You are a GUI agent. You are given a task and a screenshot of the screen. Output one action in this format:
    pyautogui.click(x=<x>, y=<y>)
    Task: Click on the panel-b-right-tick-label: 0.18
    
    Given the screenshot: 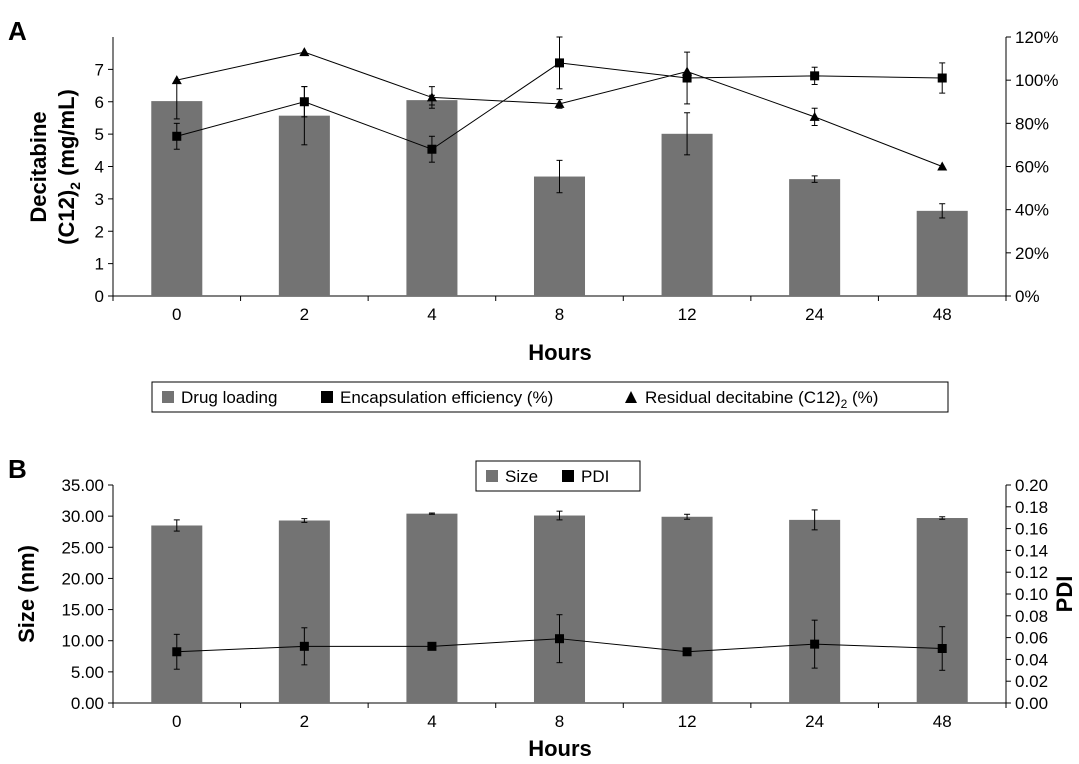 What is the action you would take?
    pyautogui.click(x=1031, y=507)
    